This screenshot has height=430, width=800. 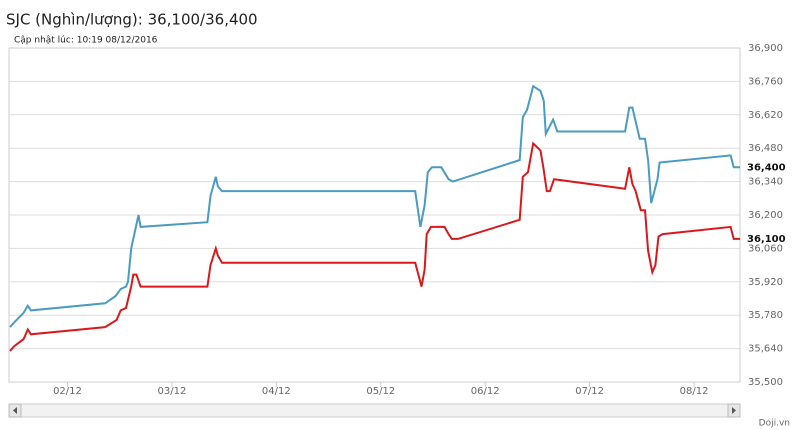 What do you see at coordinates (765, 248) in the screenshot?
I see `y-tick-label: 36,060` at bounding box center [765, 248].